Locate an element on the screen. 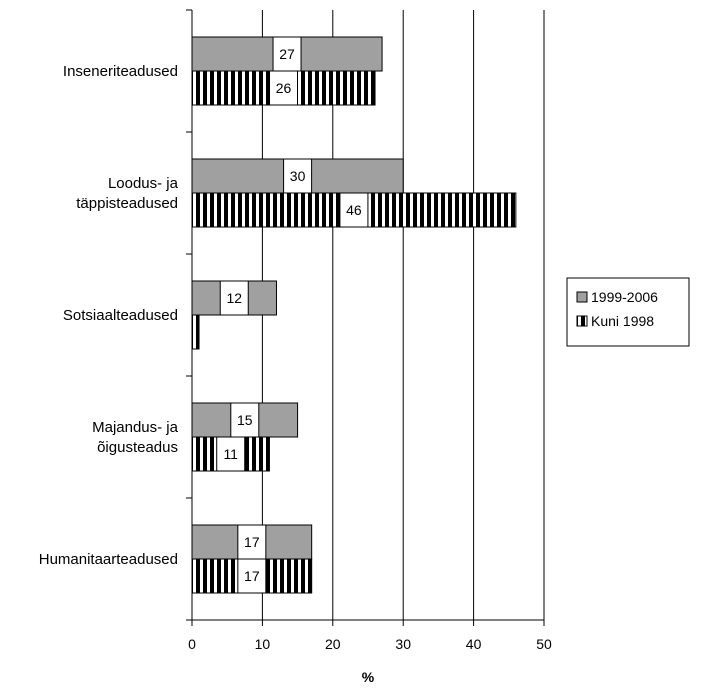  category-label-line: Inseneriteadused is located at coordinates (120, 71).